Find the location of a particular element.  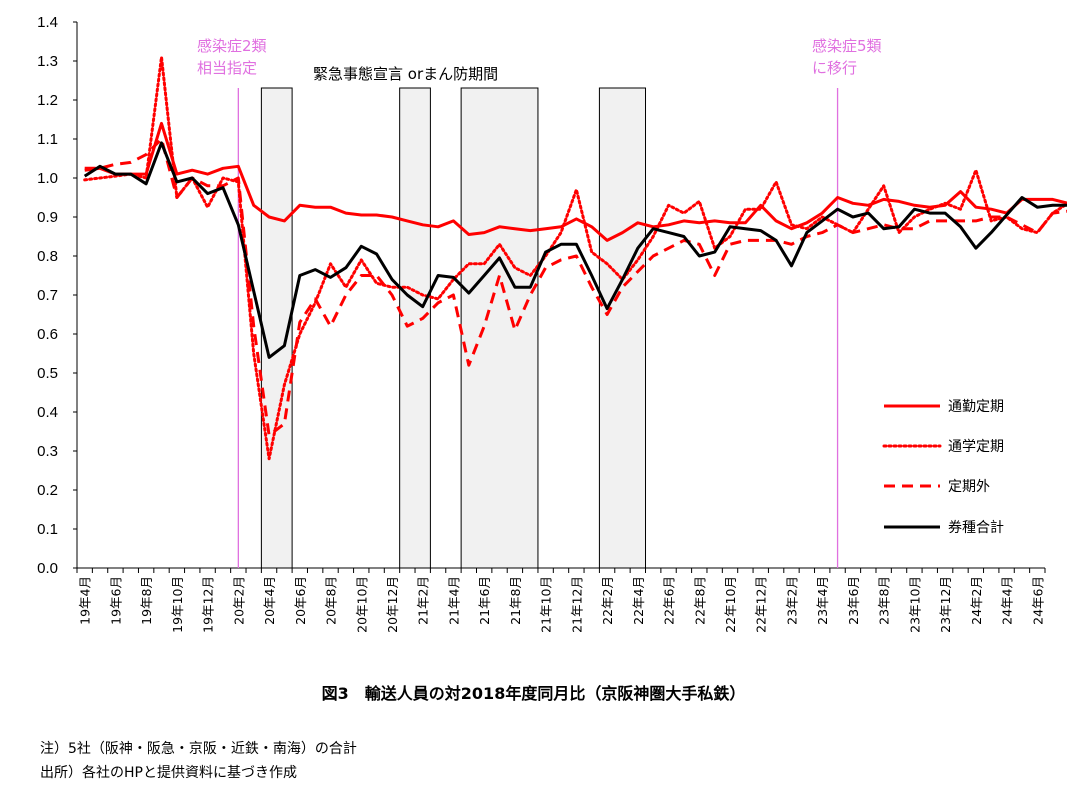

y-tick-label: 1.4 is located at coordinates (47, 22).